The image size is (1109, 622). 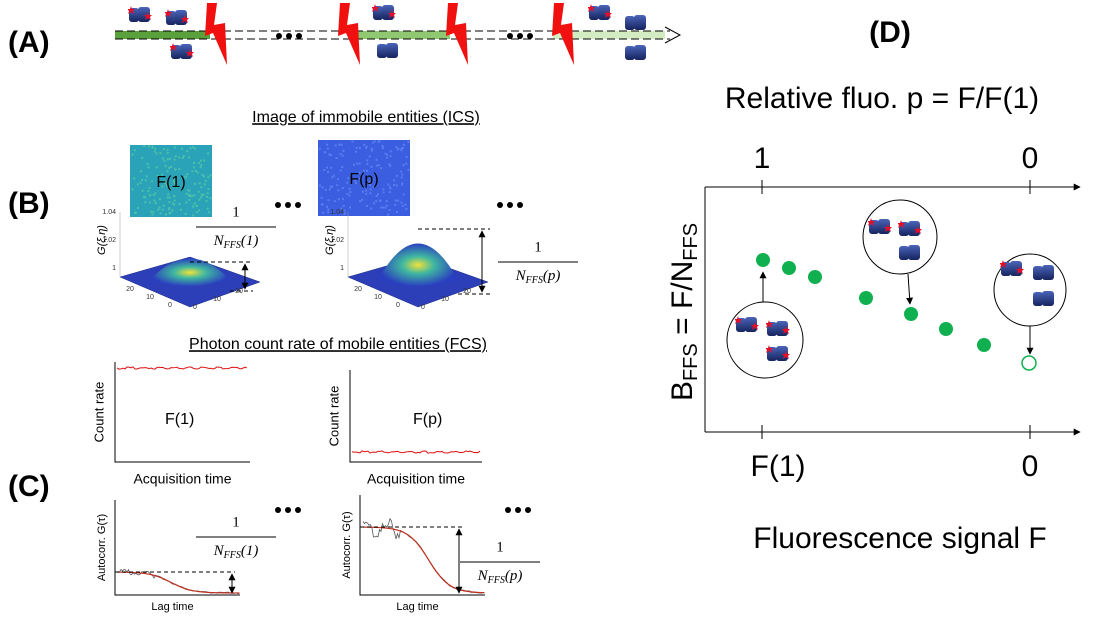 I want to click on bleach-bolt, so click(x=457, y=34).